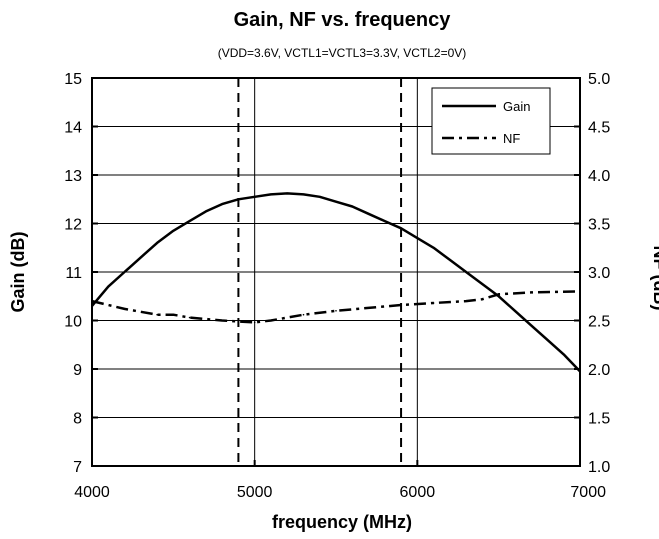 This screenshot has height=539, width=659. I want to click on right-tick-label-4: 3.0, so click(599, 273).